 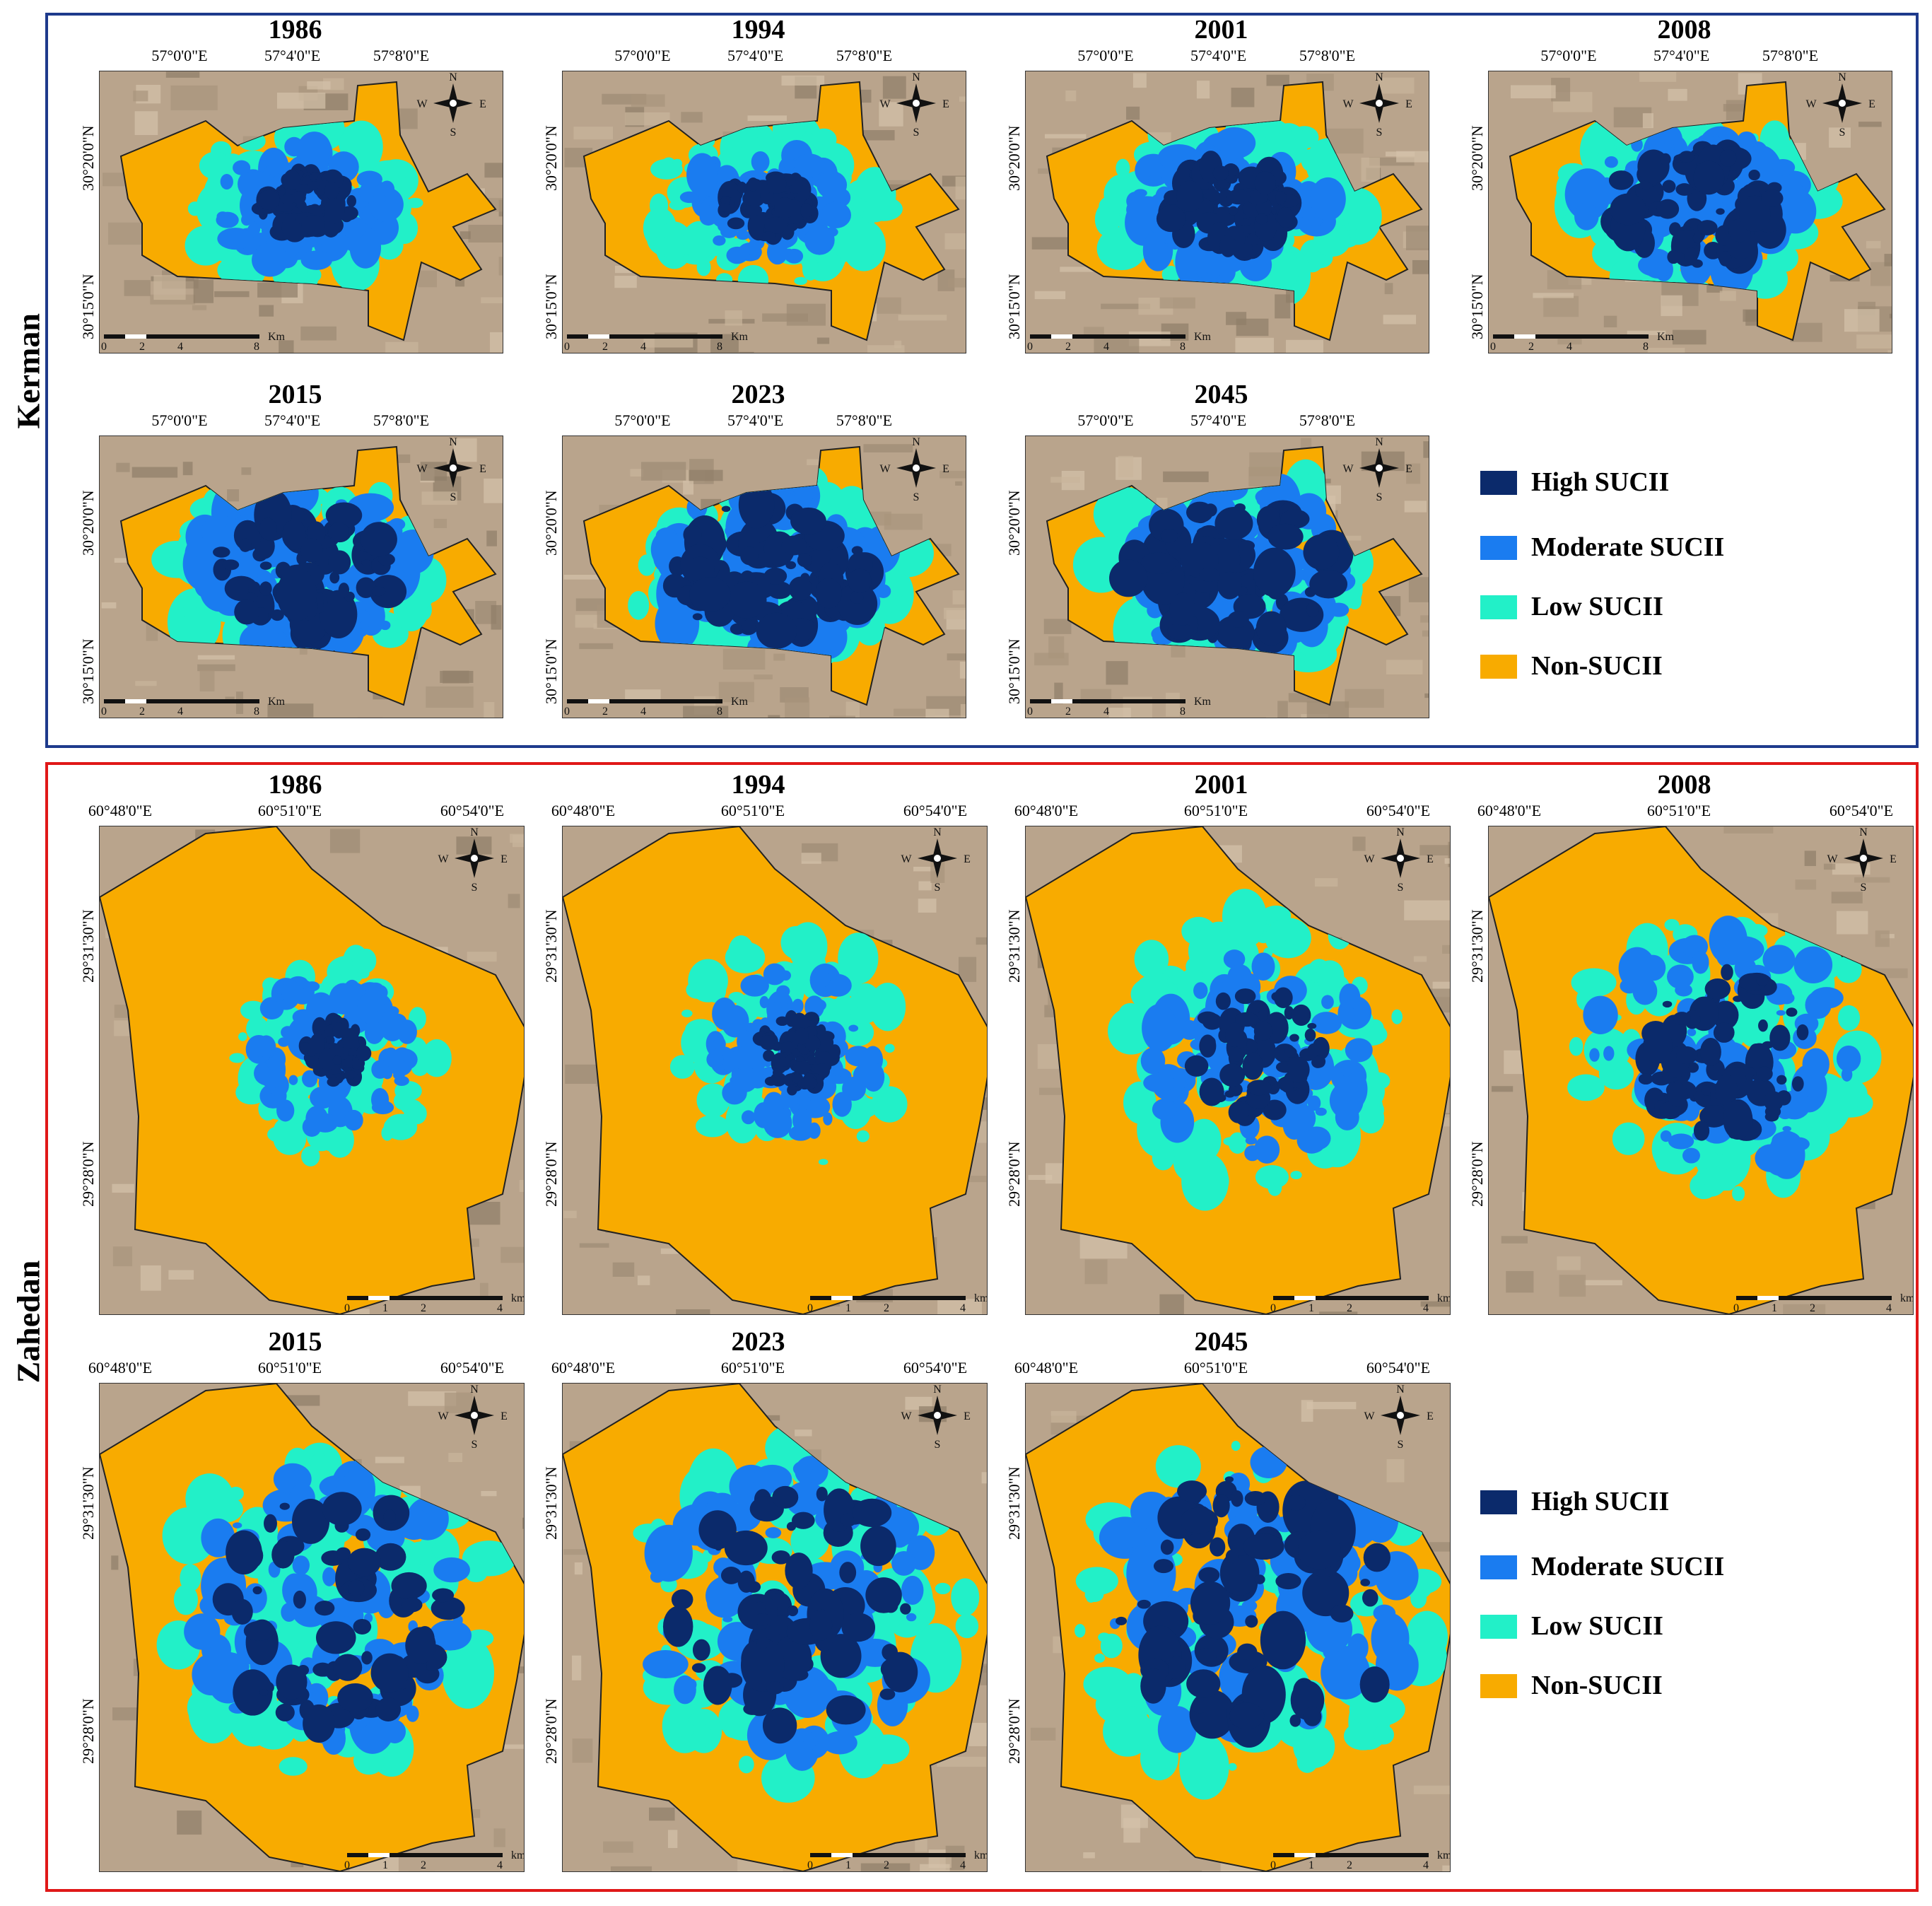 What do you see at coordinates (472, 810) in the screenshot?
I see `longitude-tick-label: 60°54'0"E` at bounding box center [472, 810].